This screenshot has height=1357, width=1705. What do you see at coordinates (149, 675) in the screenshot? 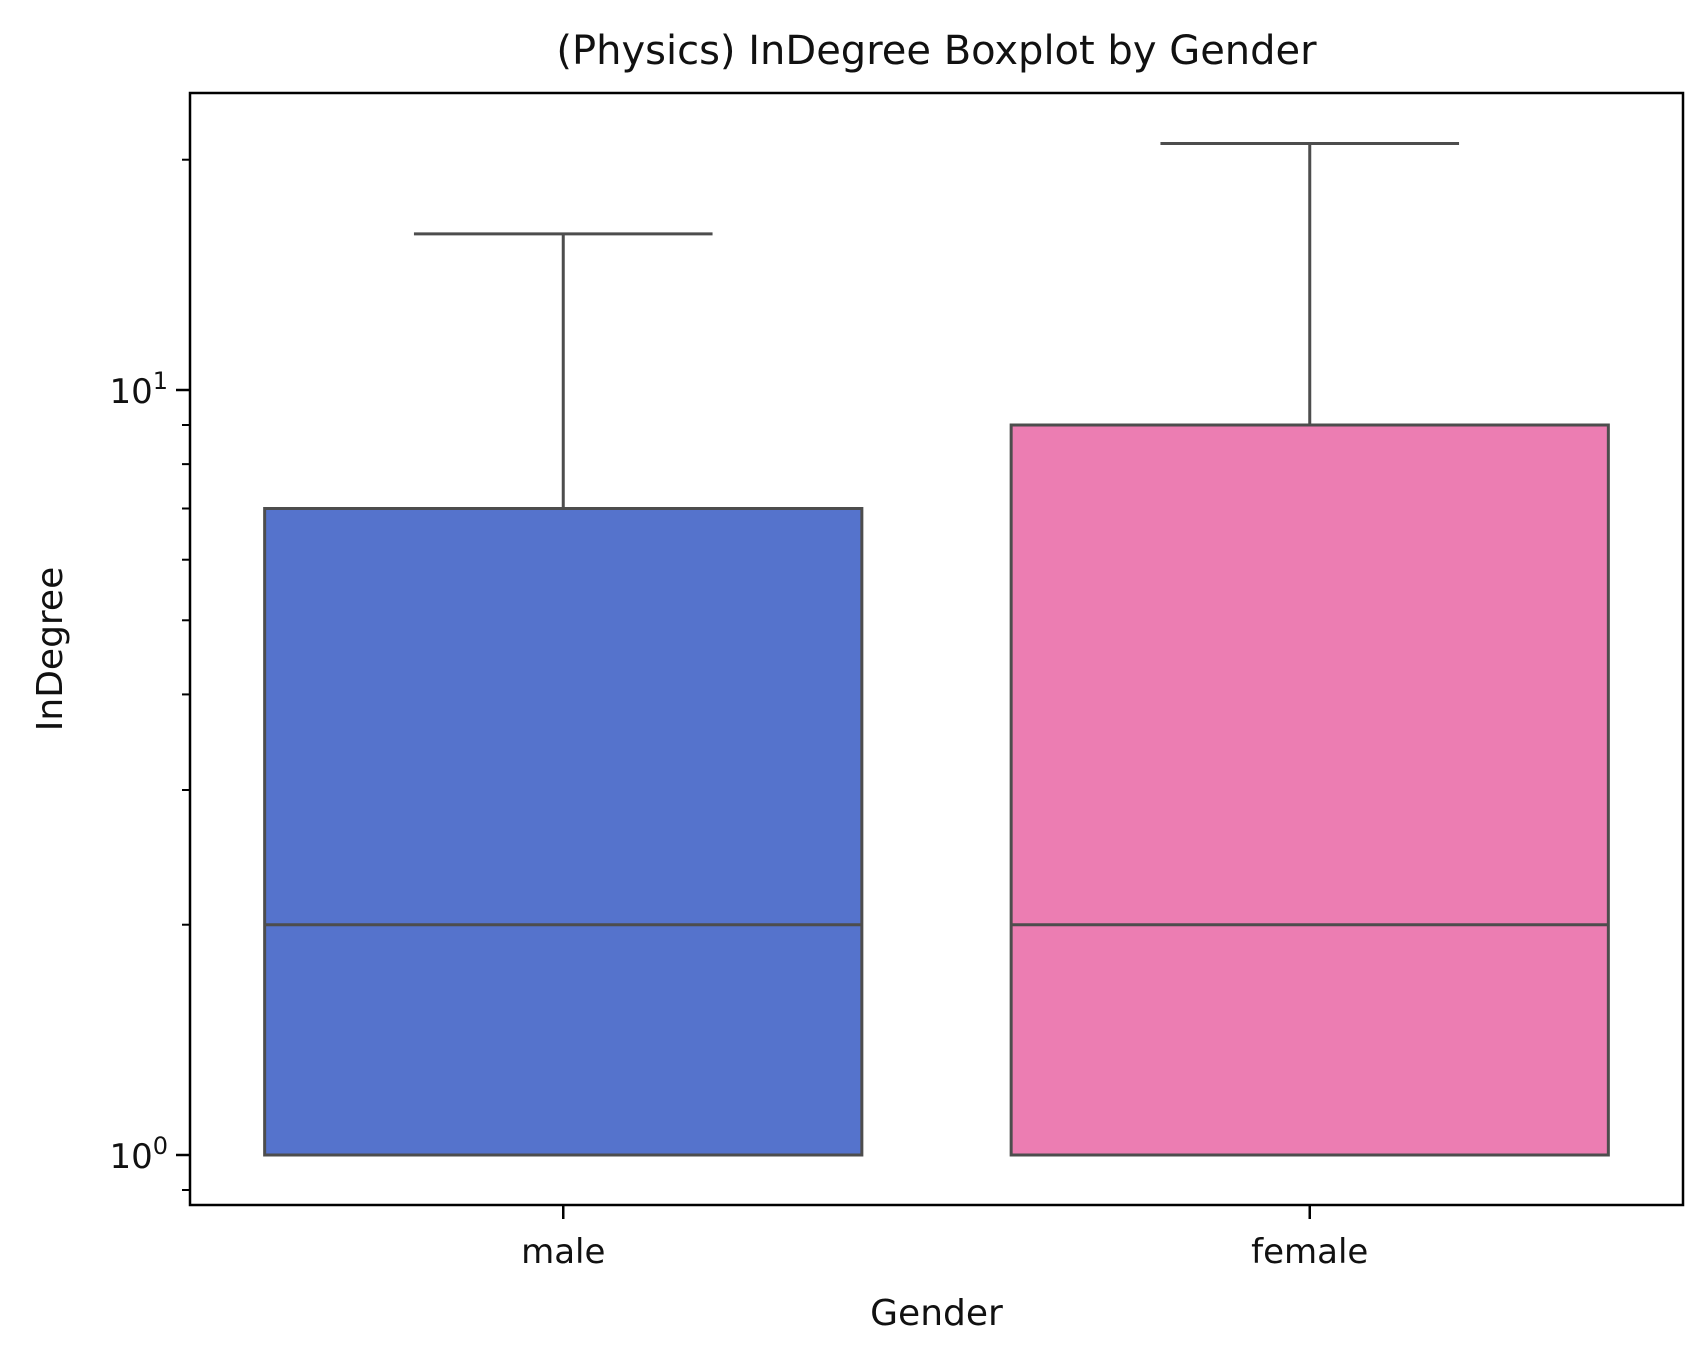
I see `y-axis: 10⁰ 10¹` at bounding box center [149, 675].